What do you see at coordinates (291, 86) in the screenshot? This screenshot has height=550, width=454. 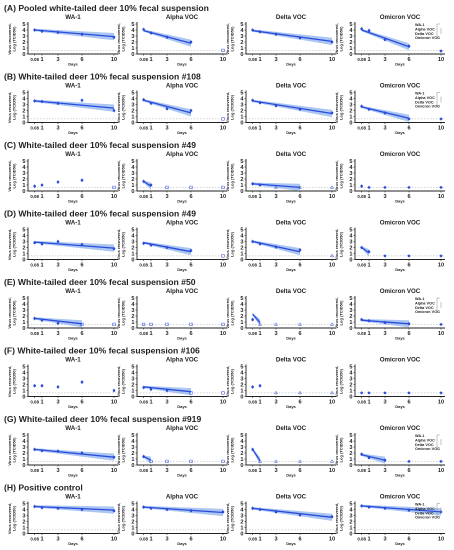 I see `panel-title: Delta VOC` at bounding box center [291, 86].